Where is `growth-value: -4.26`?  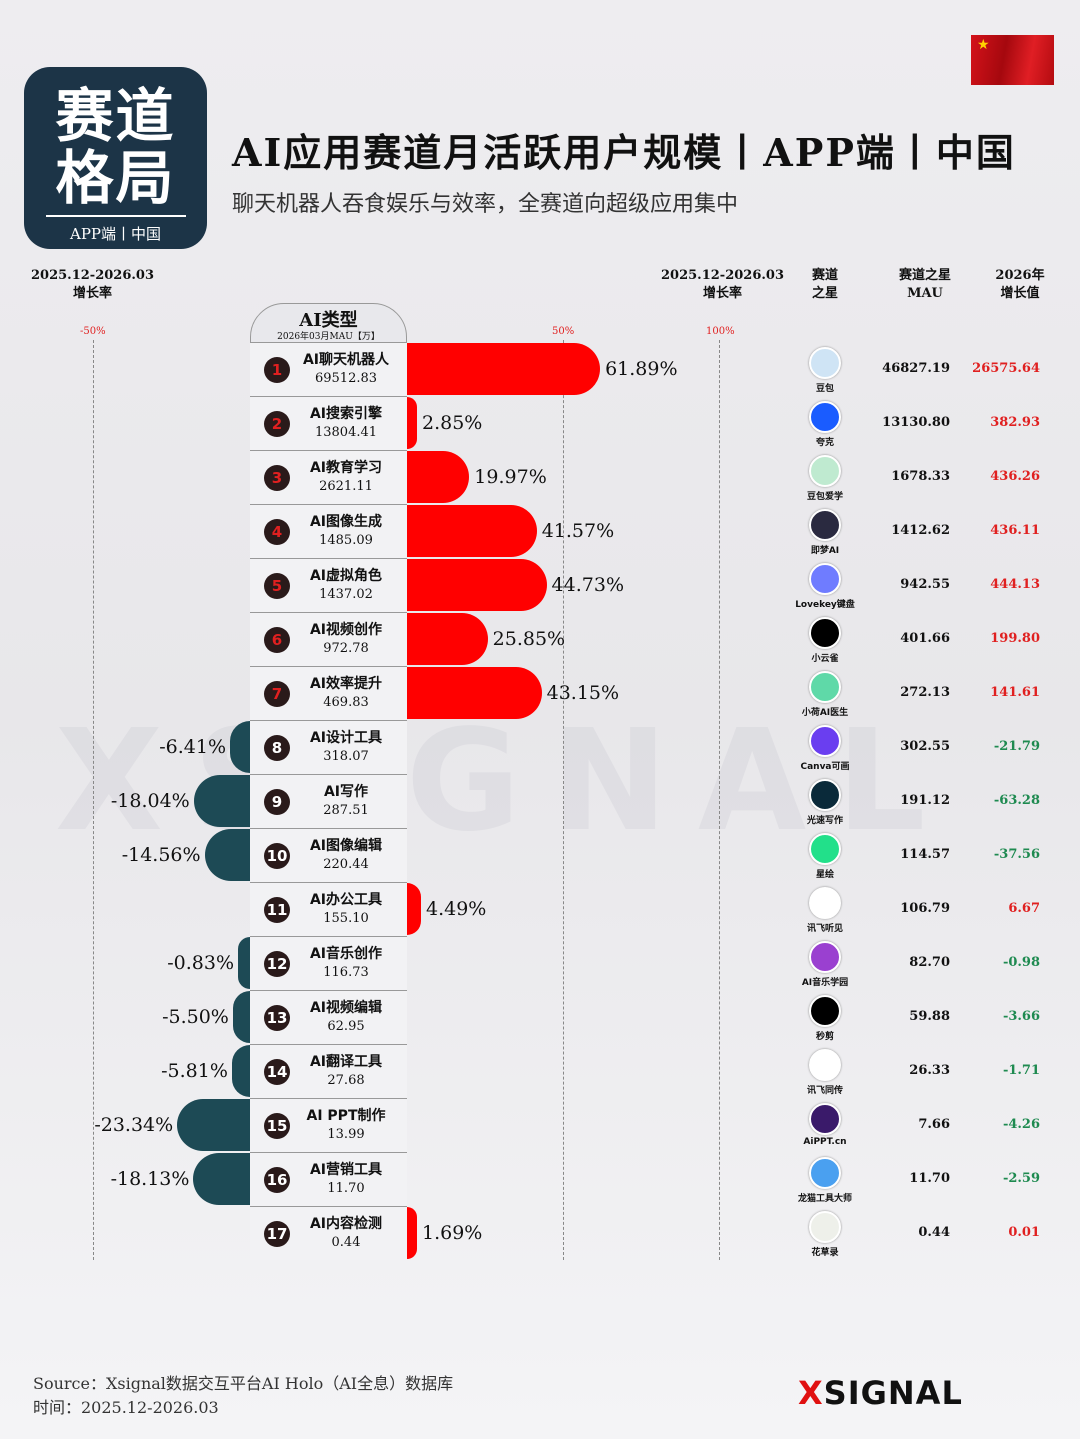 growth-value: -4.26 is located at coordinates (1021, 1124).